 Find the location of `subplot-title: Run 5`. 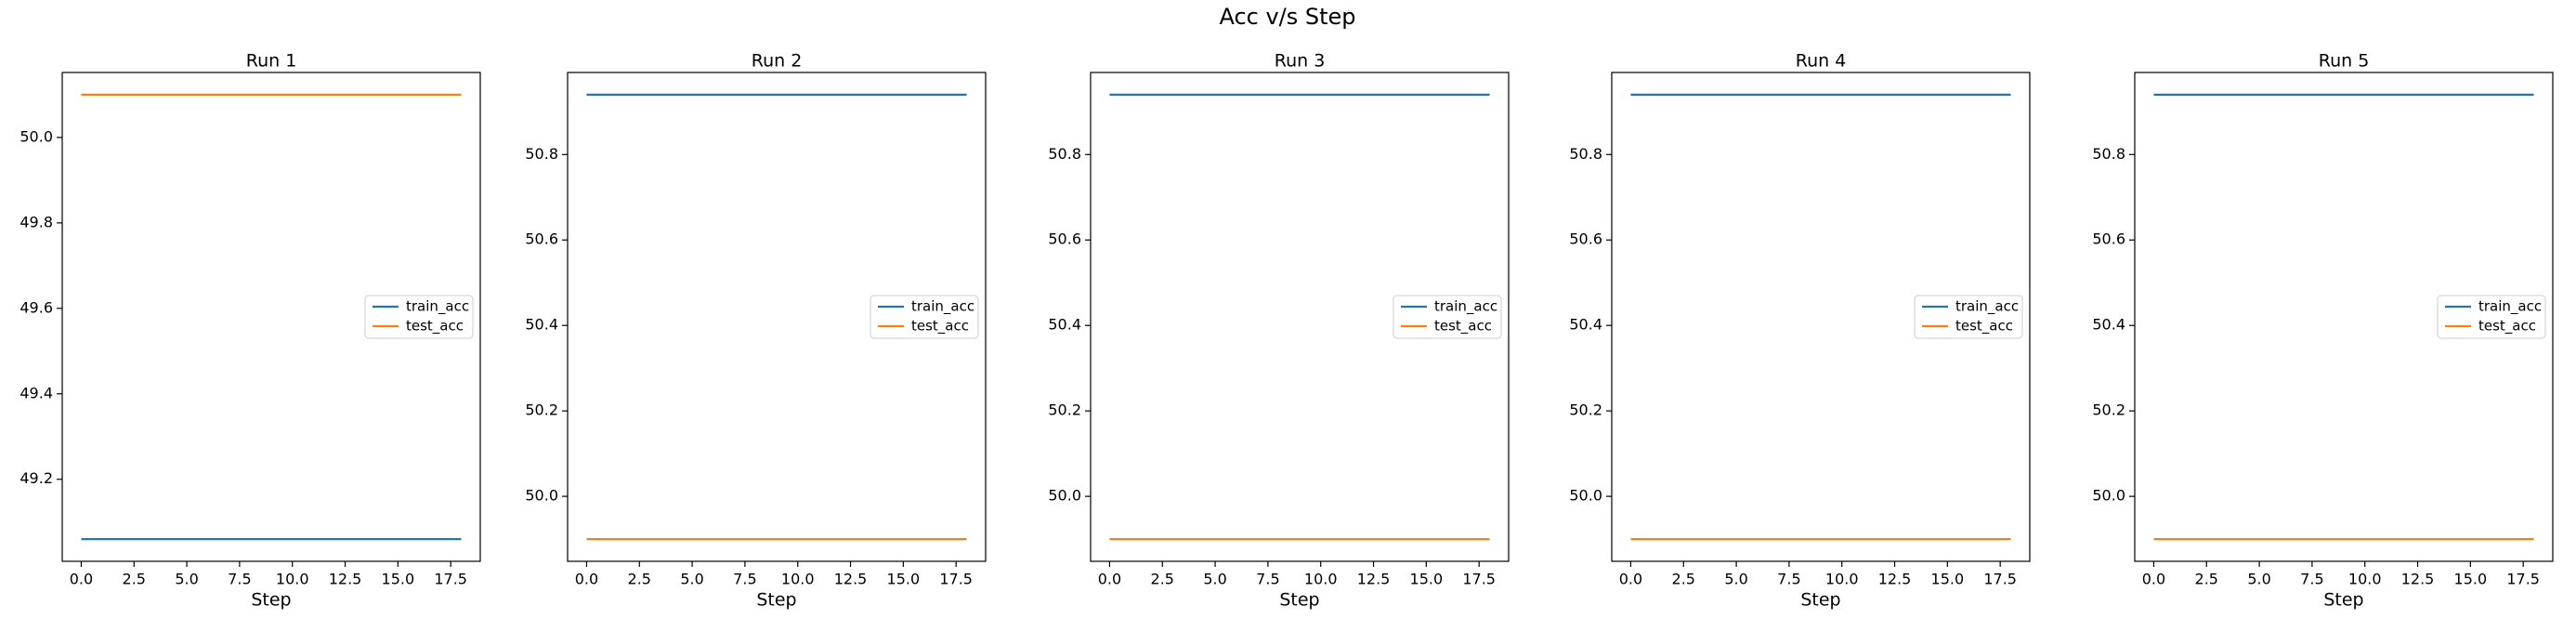

subplot-title: Run 5 is located at coordinates (2344, 62).